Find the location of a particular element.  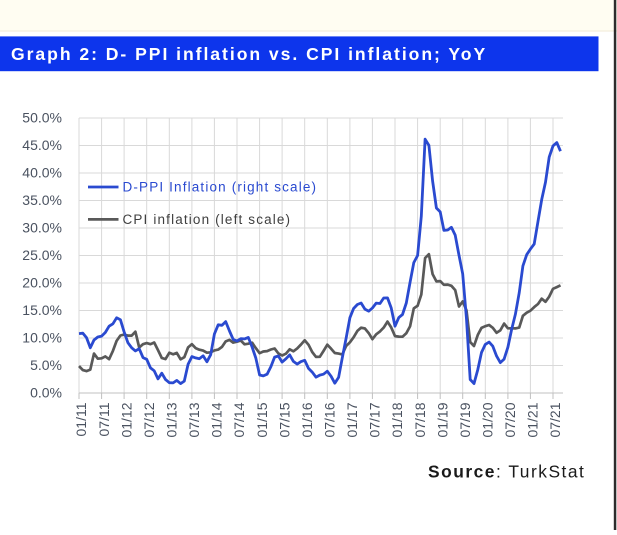

svg-text: 15.0% is located at coordinates (42, 310).